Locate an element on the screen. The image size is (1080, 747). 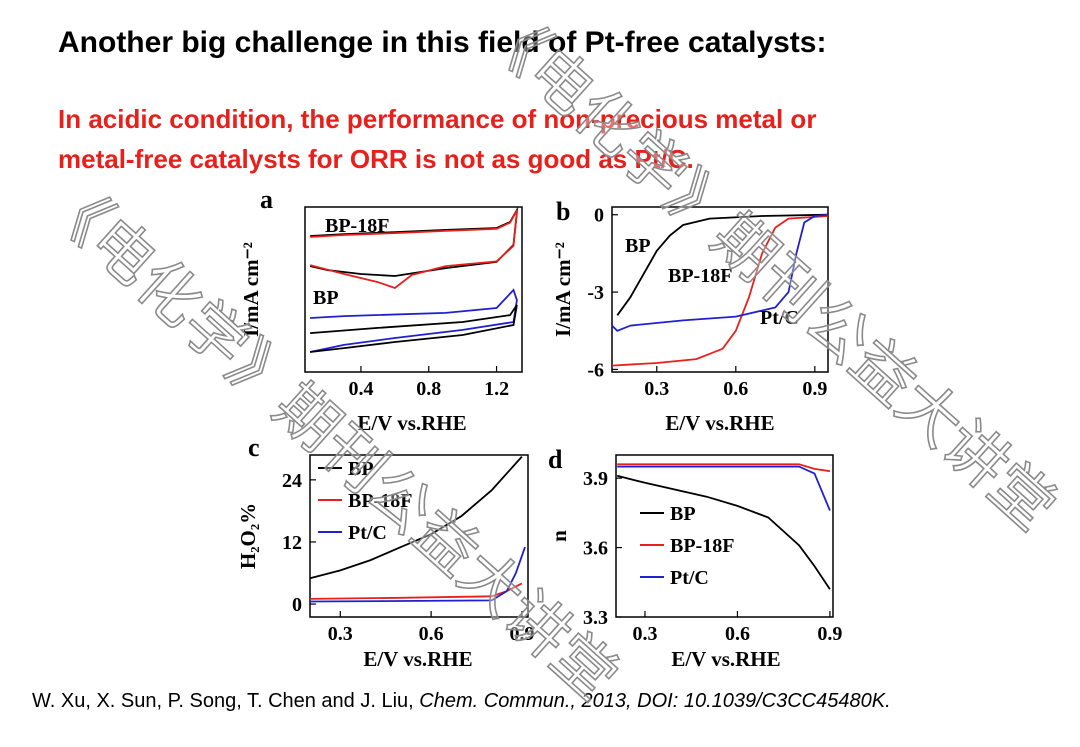
panel-letter: c is located at coordinates (254, 447).